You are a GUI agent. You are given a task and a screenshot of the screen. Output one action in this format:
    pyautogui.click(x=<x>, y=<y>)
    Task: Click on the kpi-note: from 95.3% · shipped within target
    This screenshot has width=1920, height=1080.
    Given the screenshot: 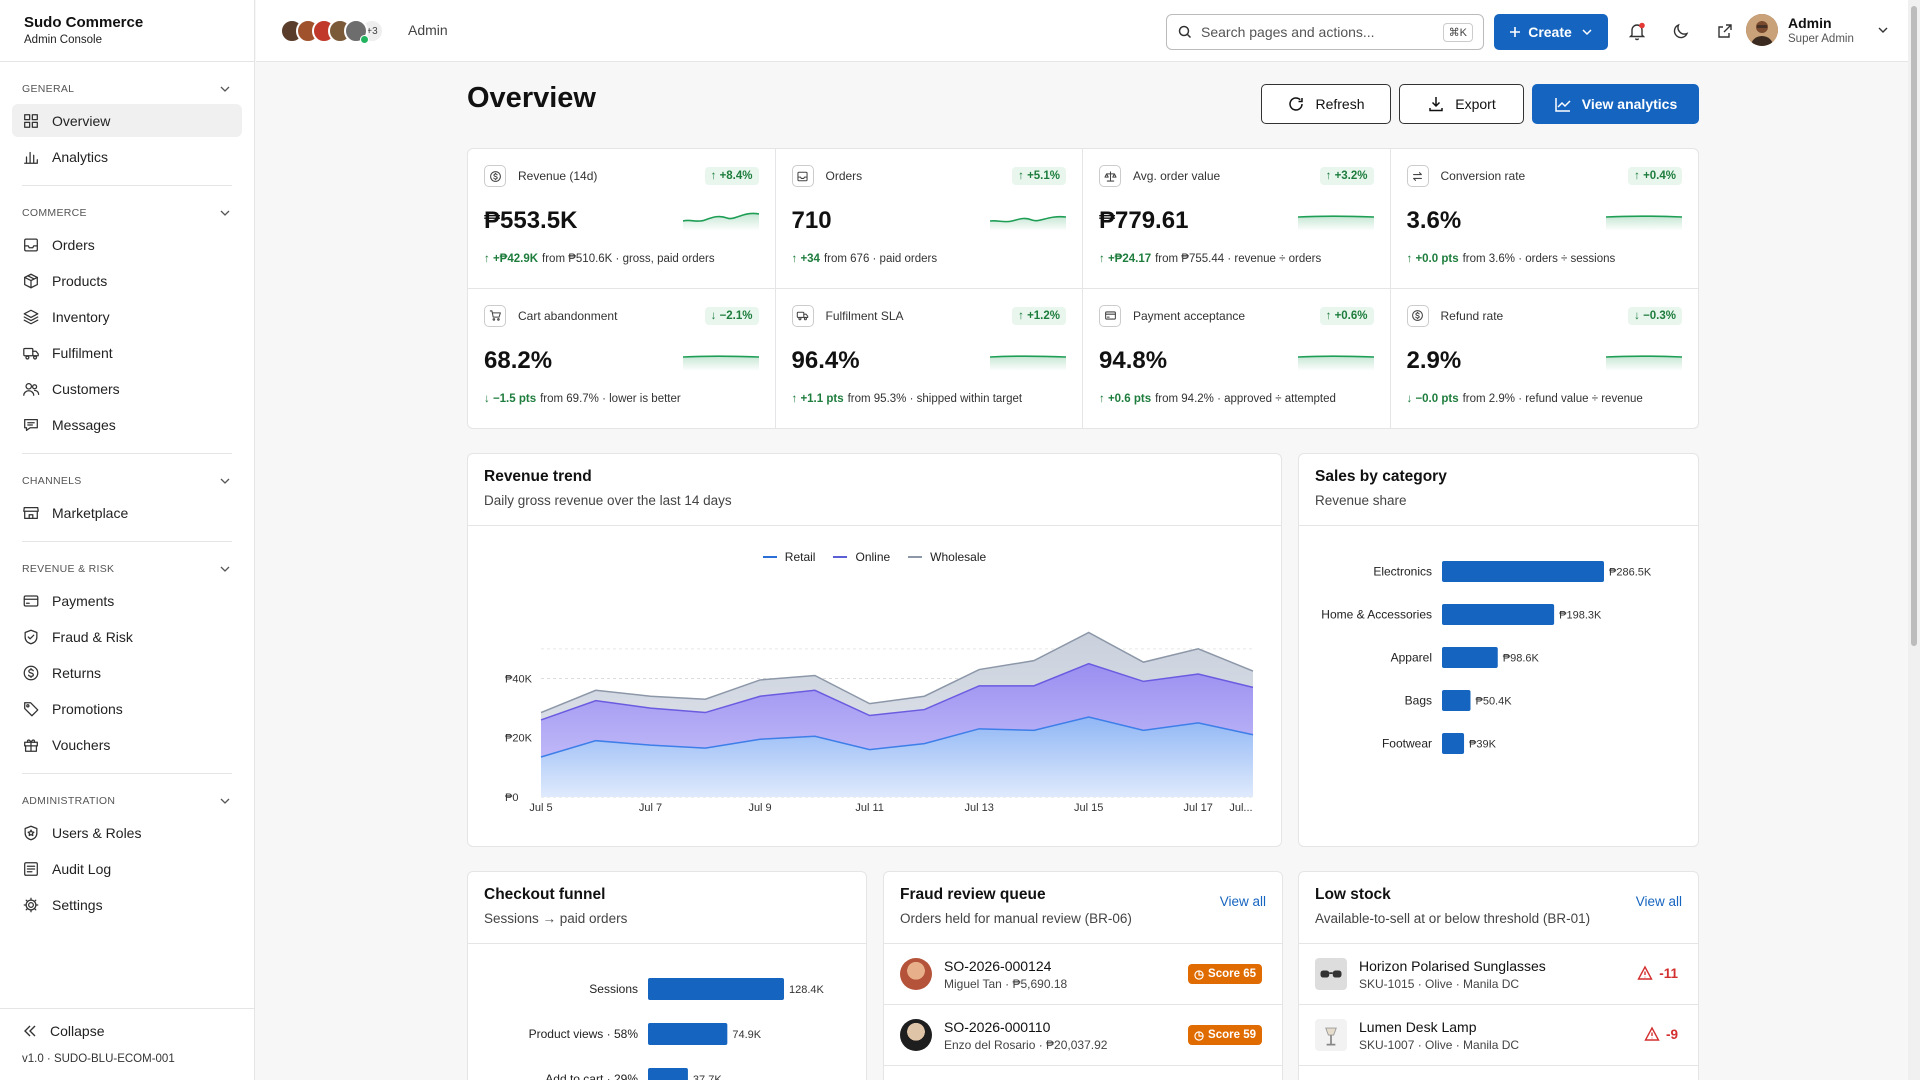 What is the action you would take?
    pyautogui.click(x=935, y=398)
    